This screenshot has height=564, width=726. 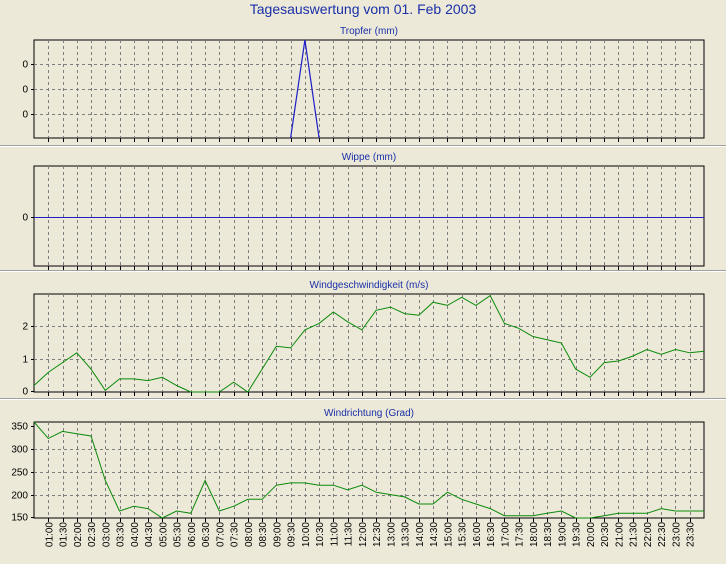 What do you see at coordinates (277, 534) in the screenshot?
I see `x-tick-label: 09:00` at bounding box center [277, 534].